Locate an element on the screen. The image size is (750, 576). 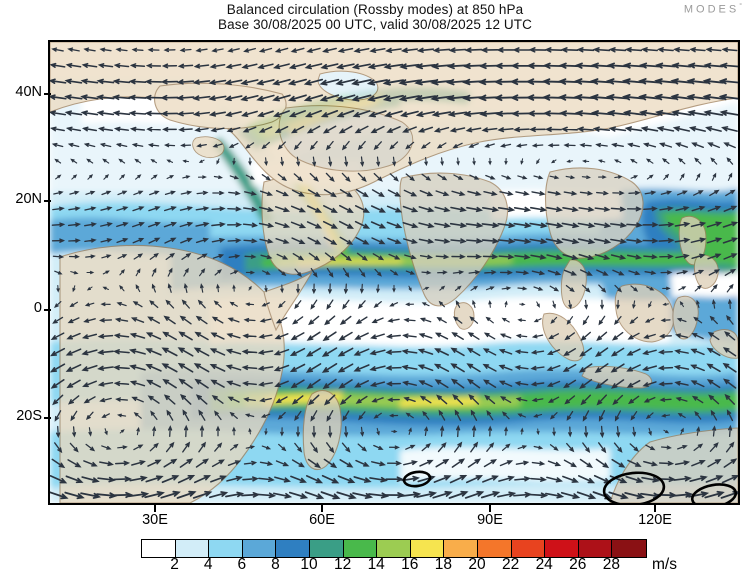
colorbar-tick-10: 10 is located at coordinates (309, 564).